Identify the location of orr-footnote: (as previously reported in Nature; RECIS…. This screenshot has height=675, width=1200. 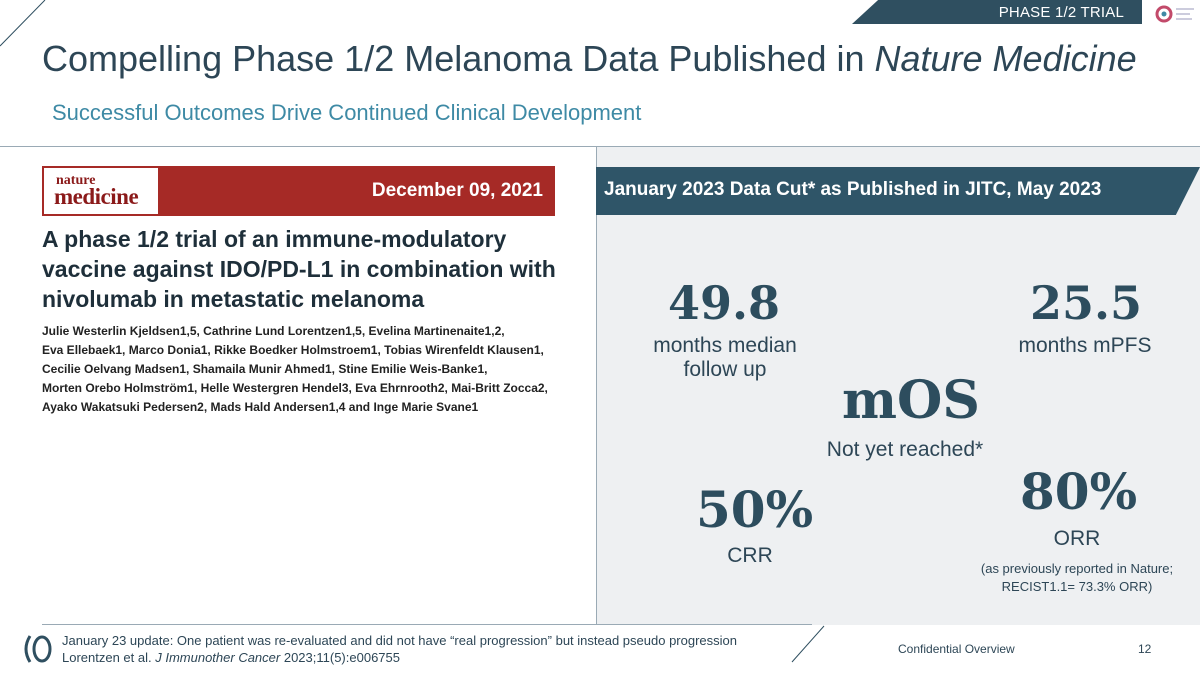
(1077, 577).